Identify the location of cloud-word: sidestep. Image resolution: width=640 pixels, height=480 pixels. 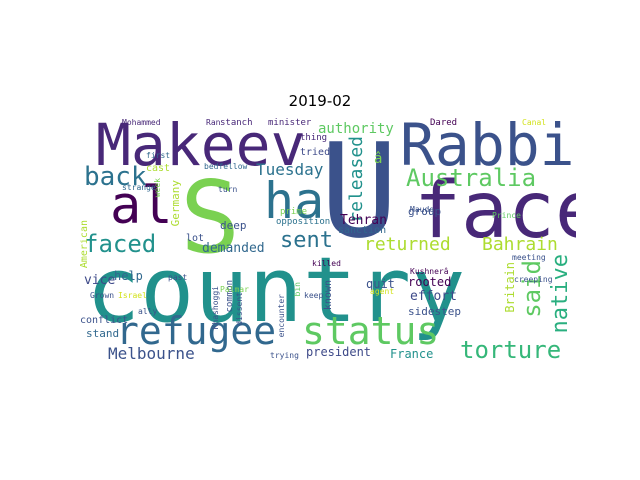
(434, 311).